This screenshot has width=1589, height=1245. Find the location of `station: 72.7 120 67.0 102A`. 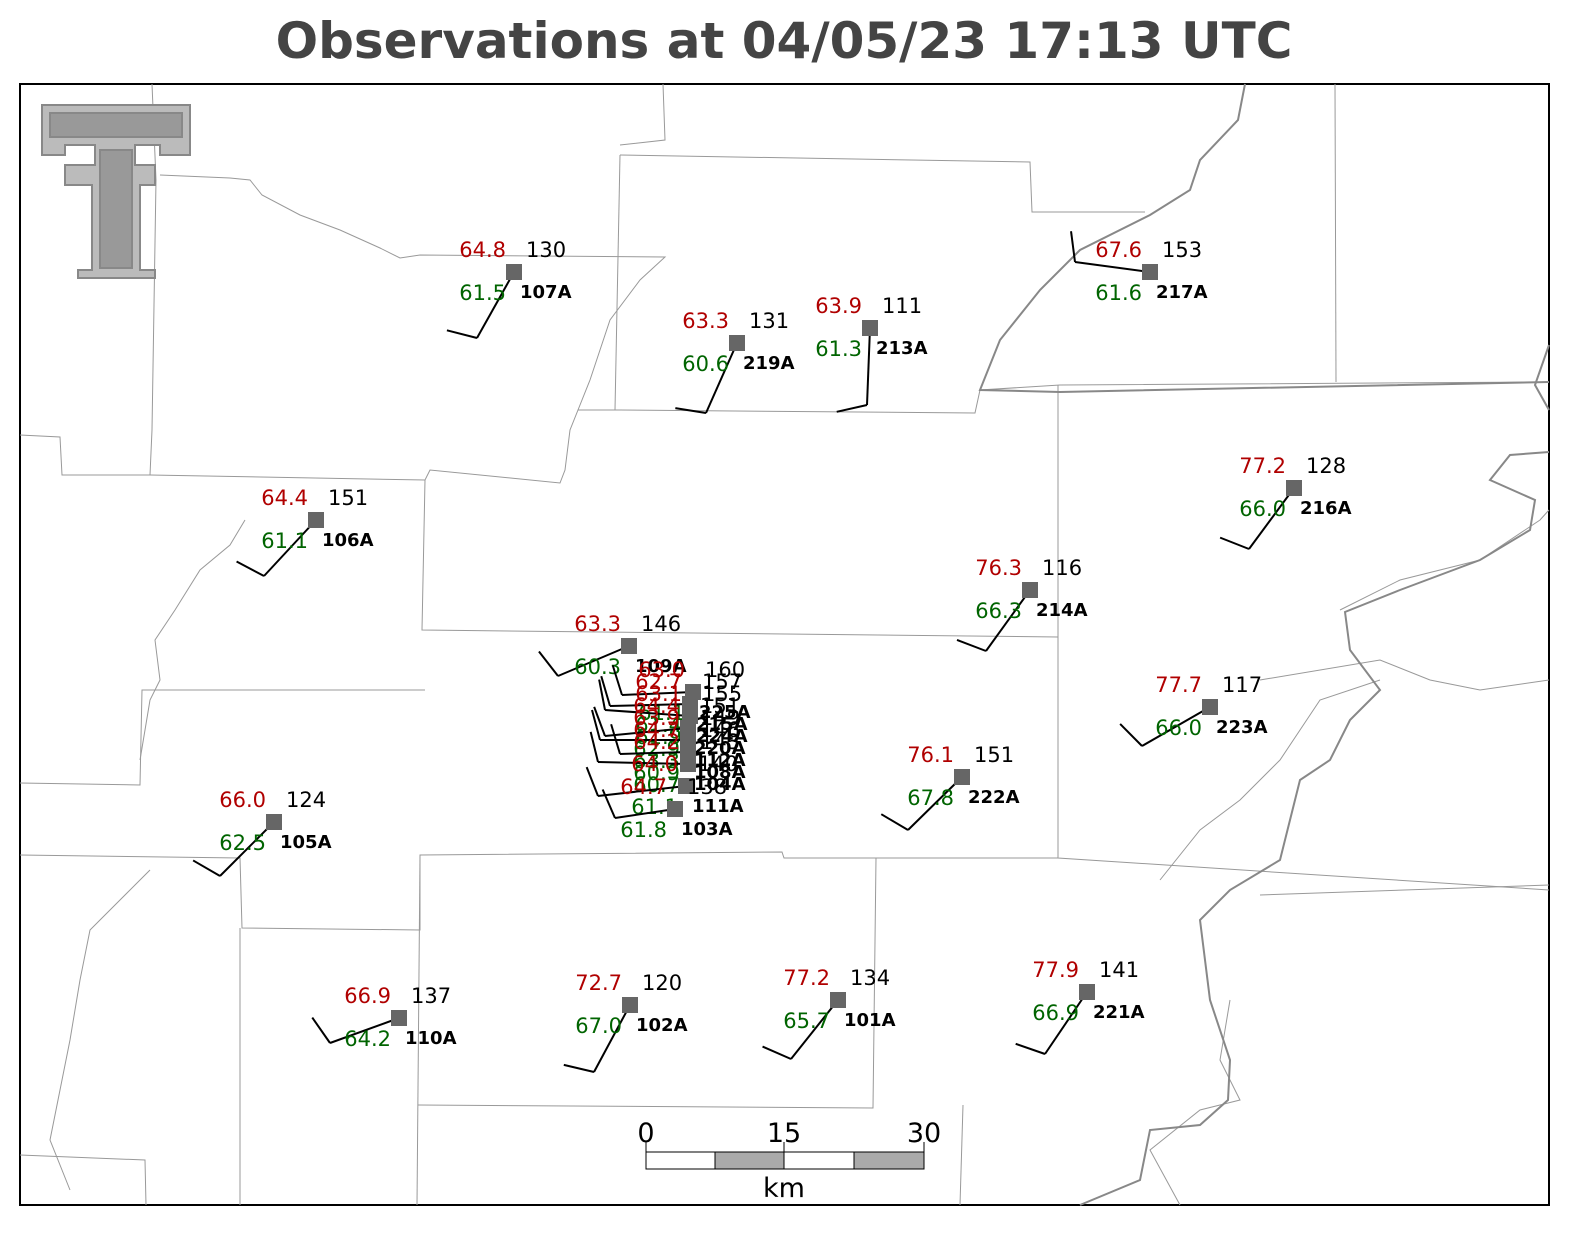

station: 72.7 120 67.0 102A is located at coordinates (625, 1022).